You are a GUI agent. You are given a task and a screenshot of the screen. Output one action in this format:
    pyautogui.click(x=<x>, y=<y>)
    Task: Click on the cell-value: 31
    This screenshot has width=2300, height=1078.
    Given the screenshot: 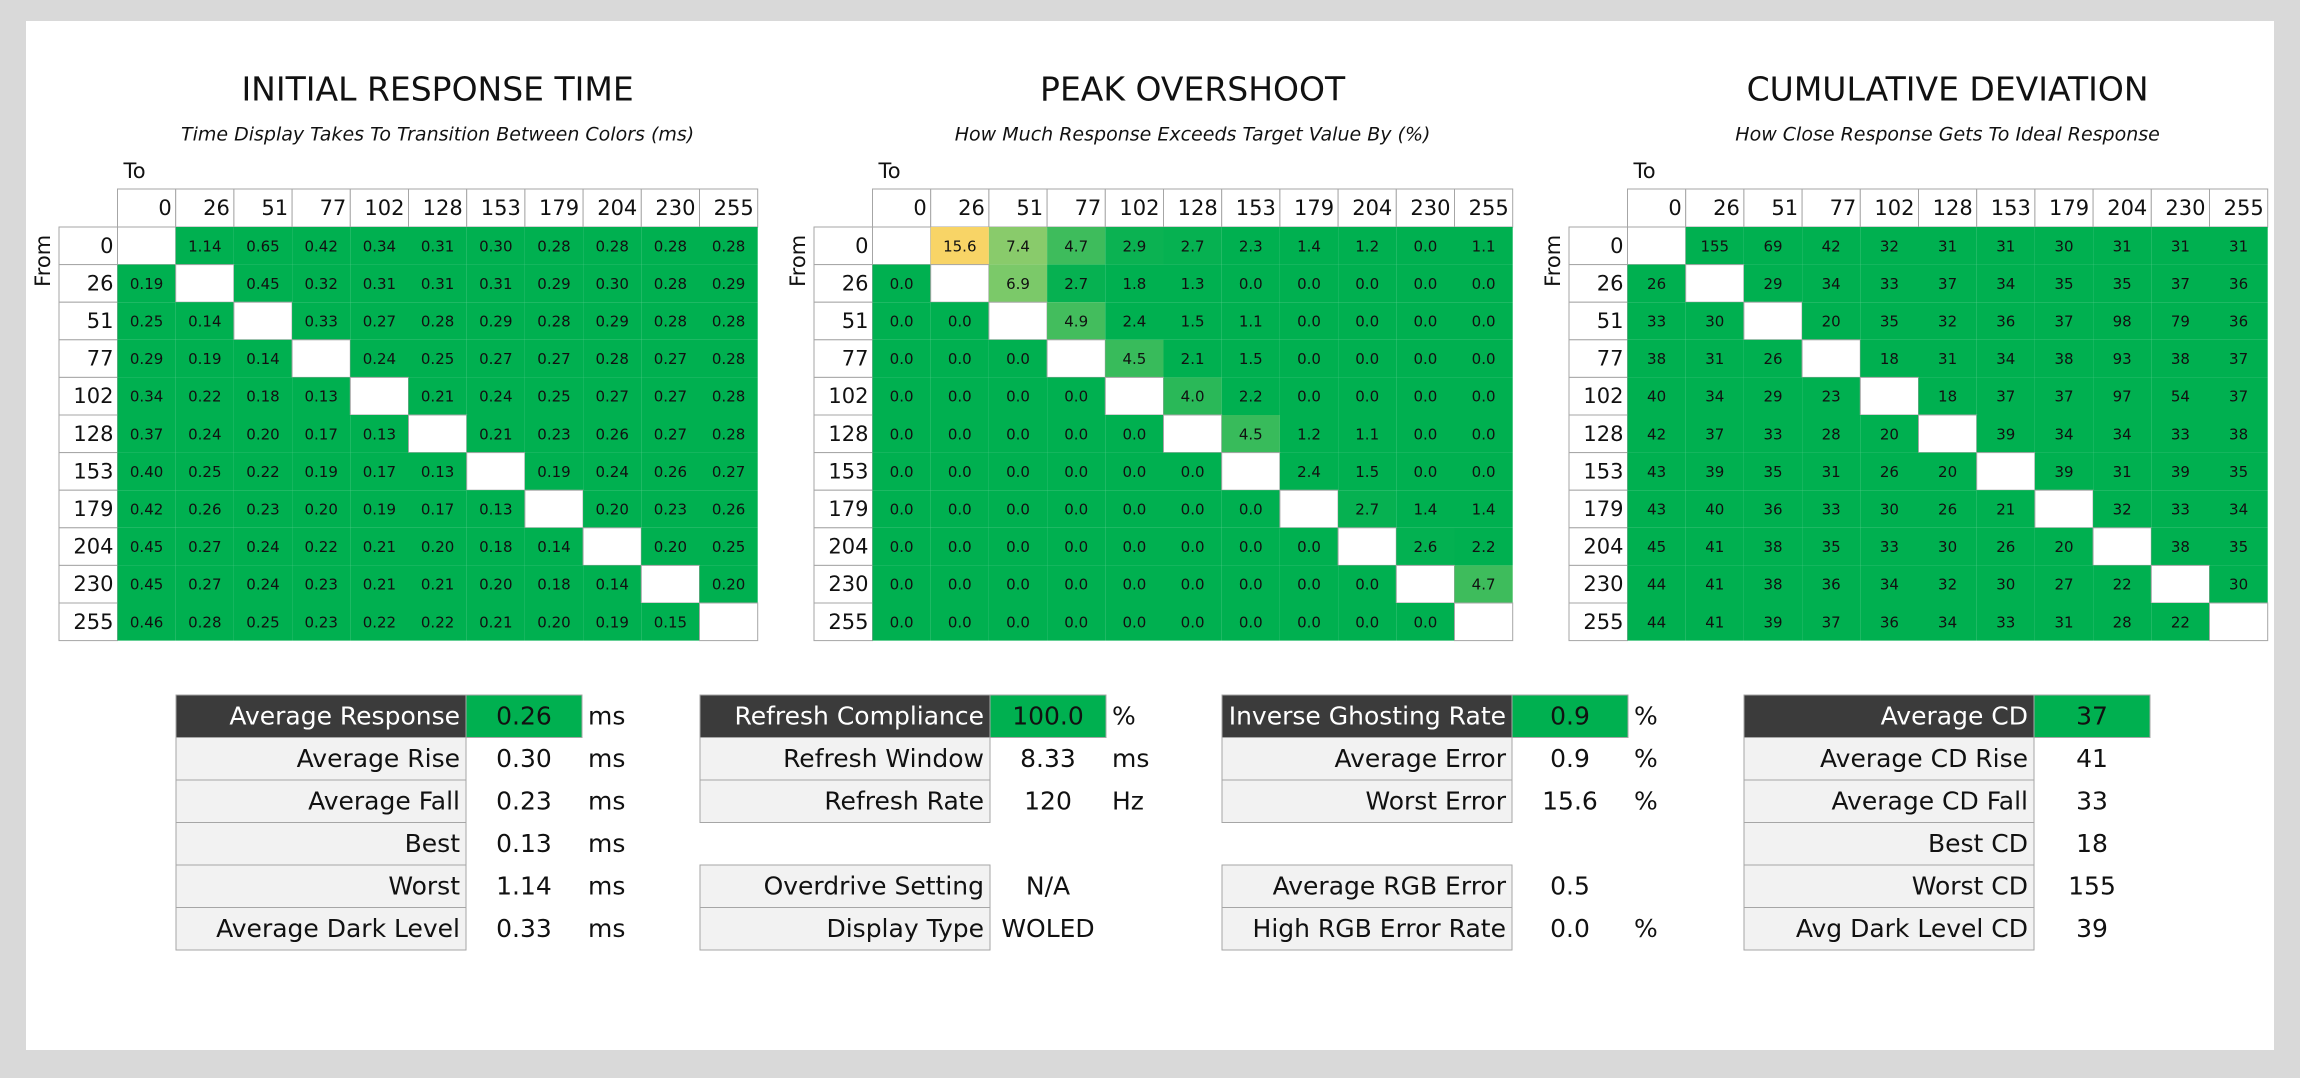 What is the action you would take?
    pyautogui.click(x=2122, y=472)
    